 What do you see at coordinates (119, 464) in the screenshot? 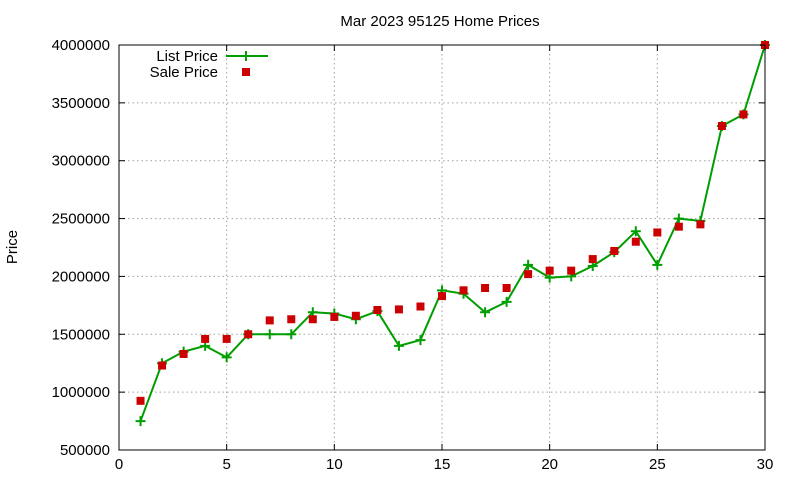
I see `x-tick-label: 0` at bounding box center [119, 464].